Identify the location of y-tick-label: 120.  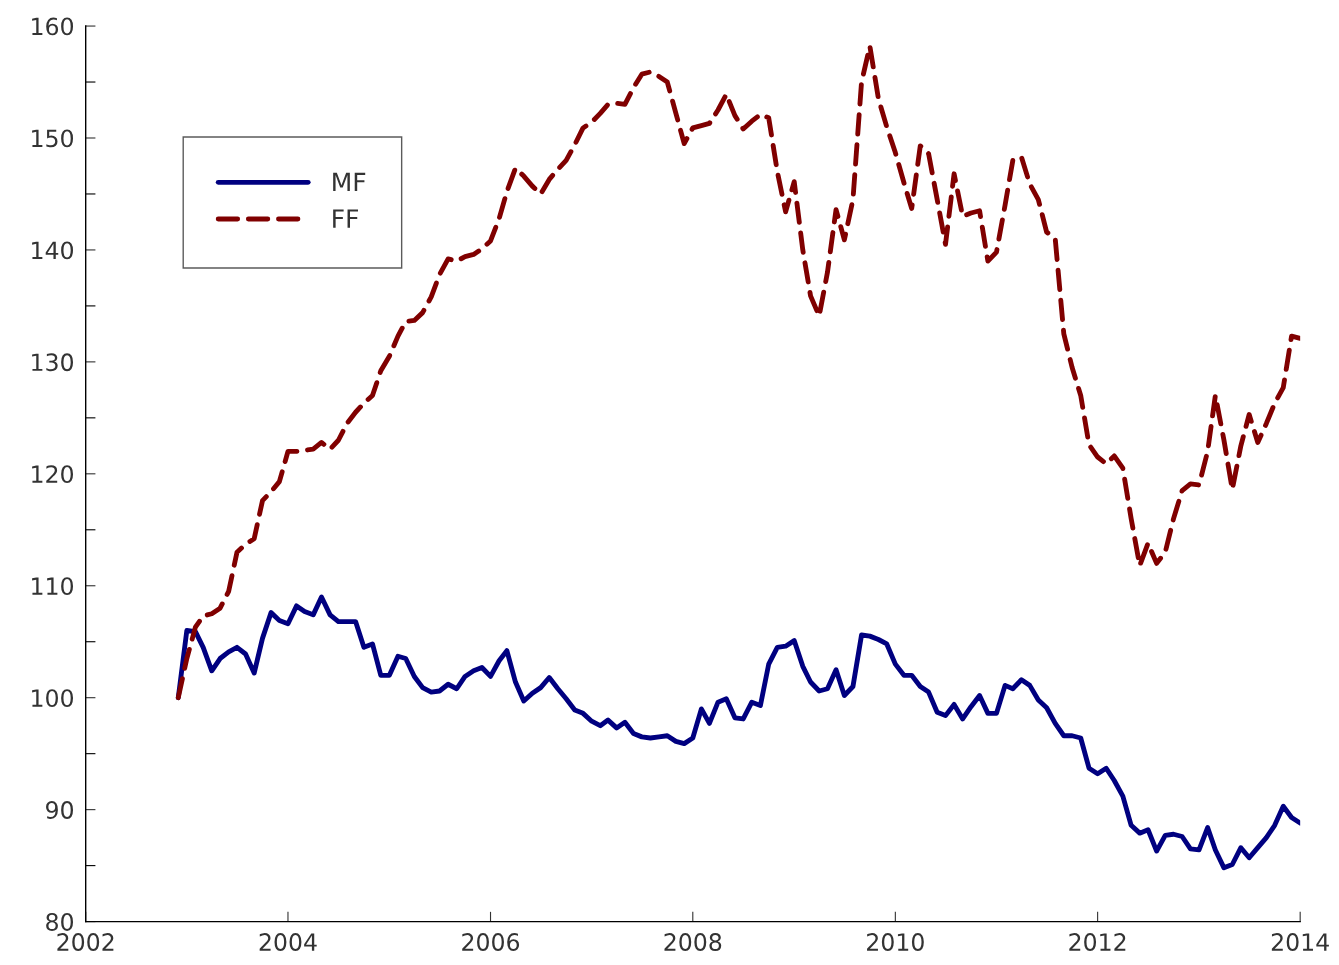
(53, 474).